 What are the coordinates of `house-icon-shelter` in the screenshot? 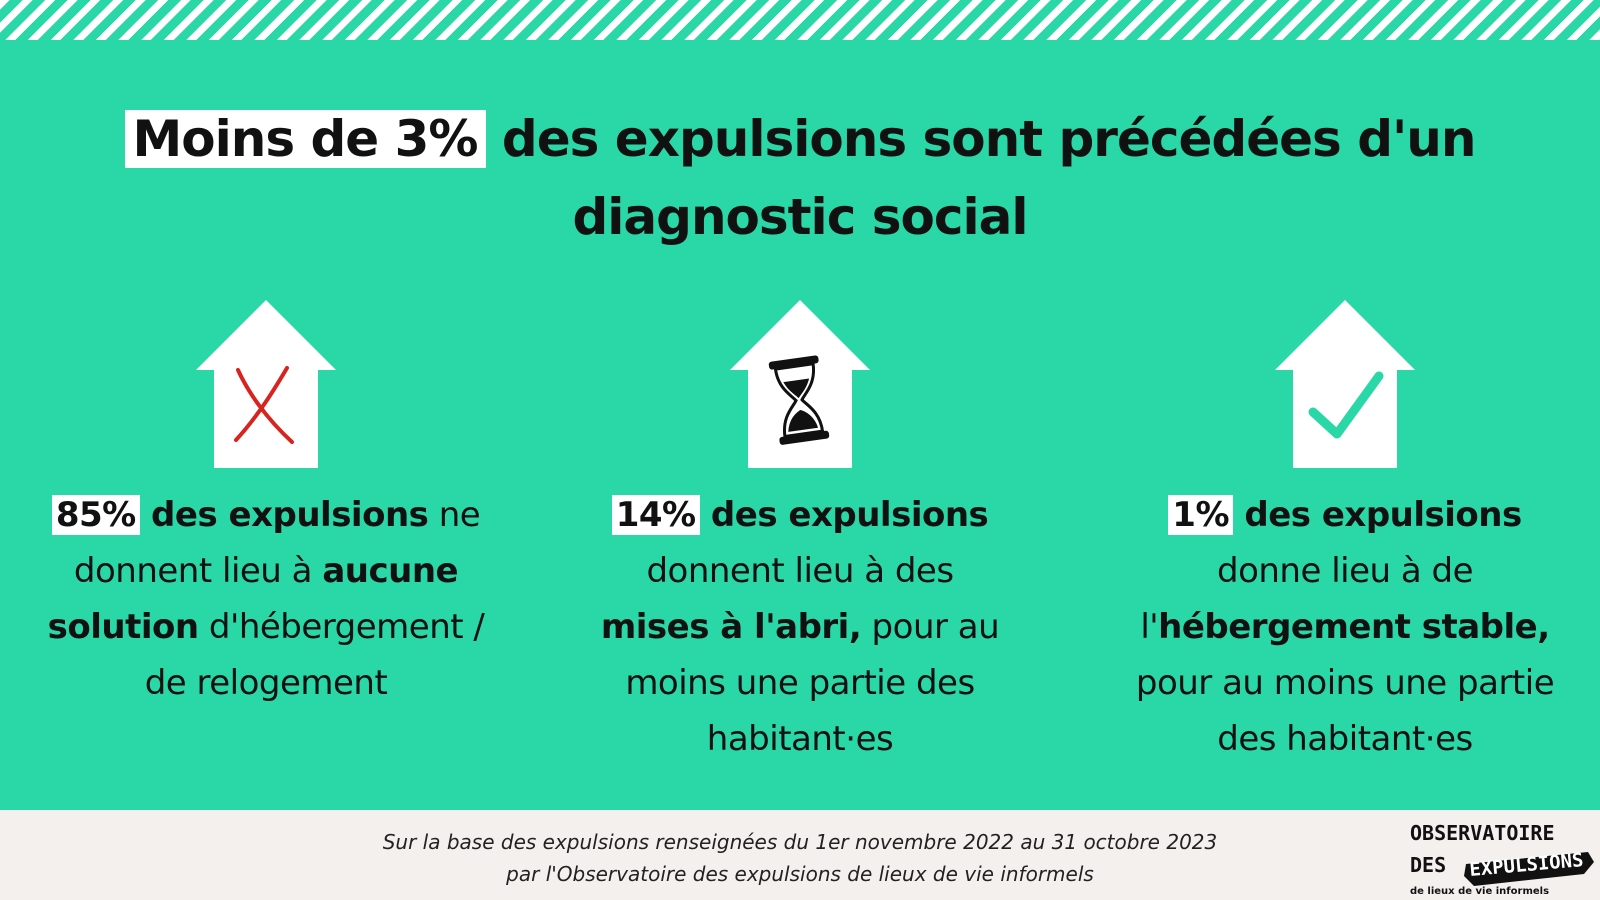 It's located at (800, 384).